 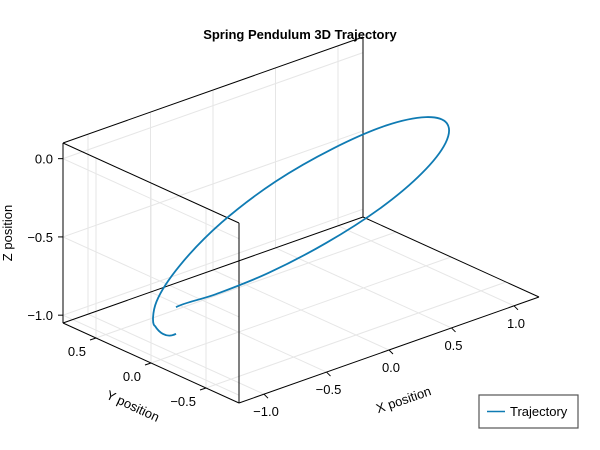 I want to click on z-axis-label: Z position, so click(x=7, y=233).